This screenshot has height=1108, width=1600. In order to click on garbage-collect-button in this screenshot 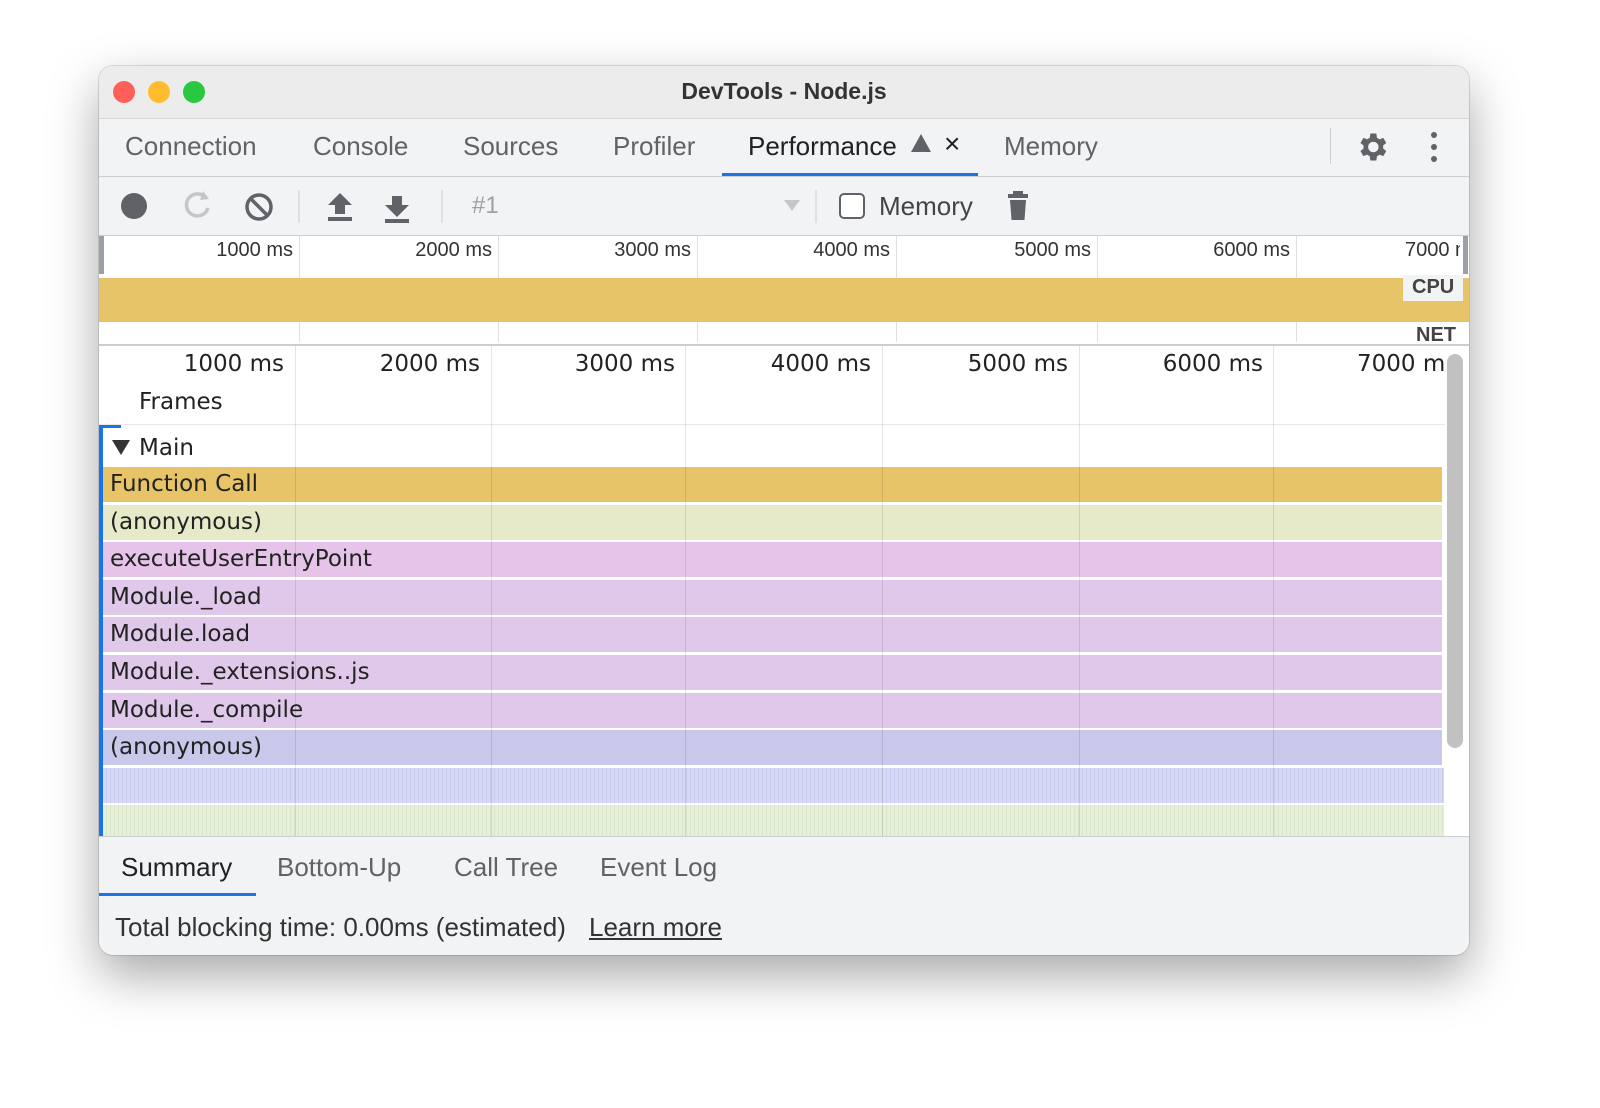, I will do `click(1018, 205)`.